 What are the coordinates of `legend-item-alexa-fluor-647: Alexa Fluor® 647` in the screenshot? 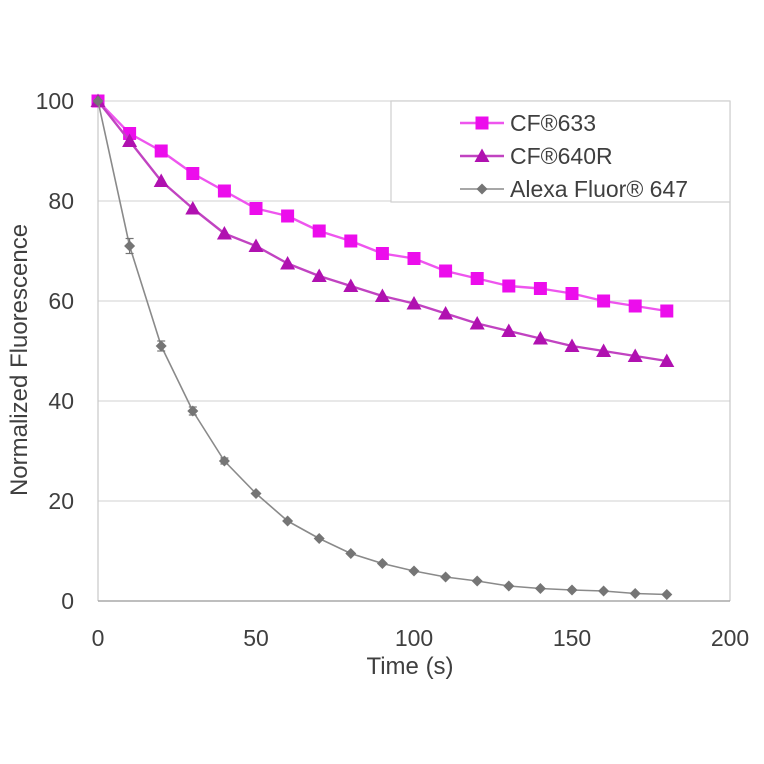 It's located at (574, 189).